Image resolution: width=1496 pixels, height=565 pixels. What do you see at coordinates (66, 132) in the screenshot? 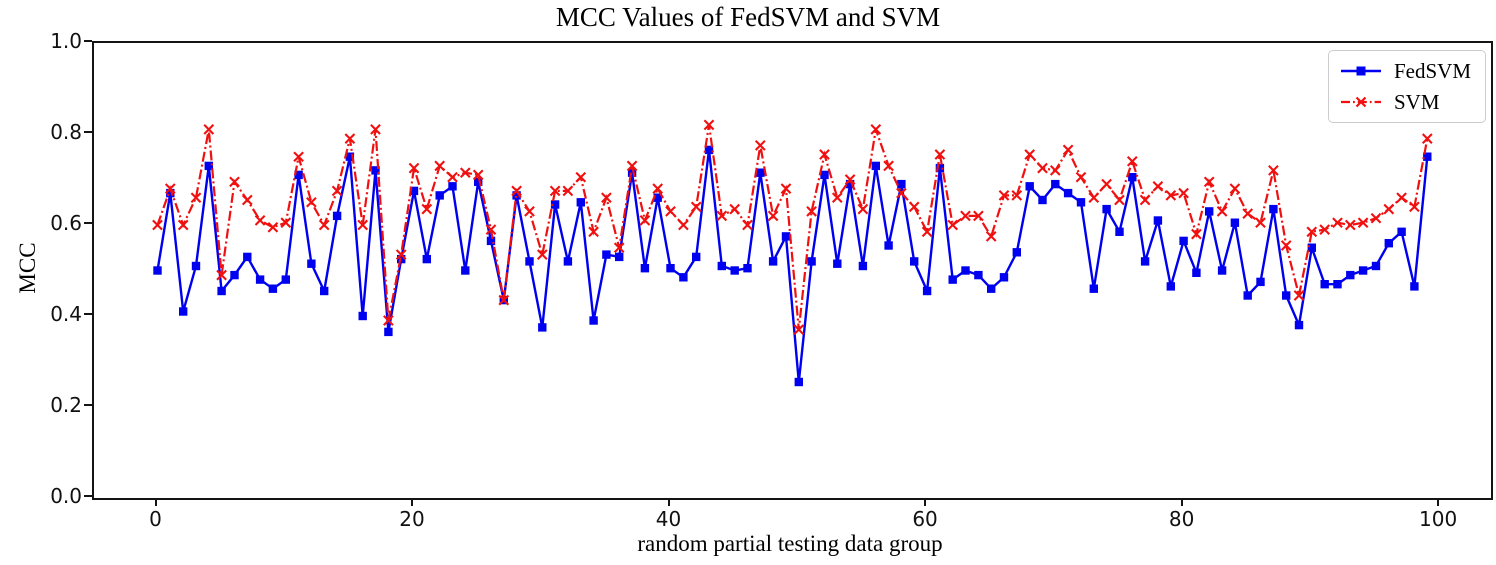
I see `y-tick-label: 0.8` at bounding box center [66, 132].